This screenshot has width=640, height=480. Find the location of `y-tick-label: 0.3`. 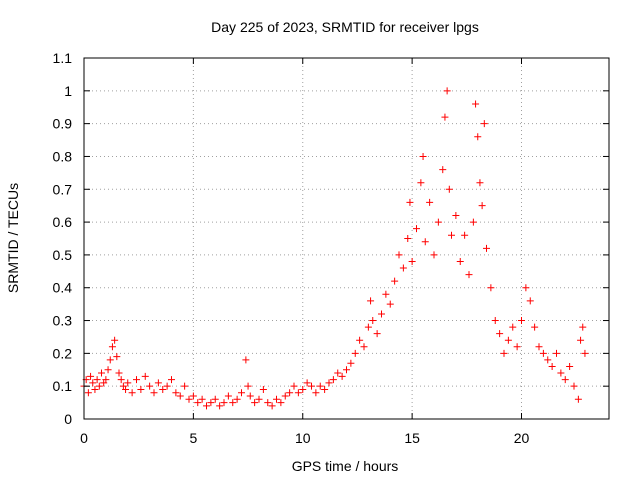

y-tick-label: 0.3 is located at coordinates (63, 321).